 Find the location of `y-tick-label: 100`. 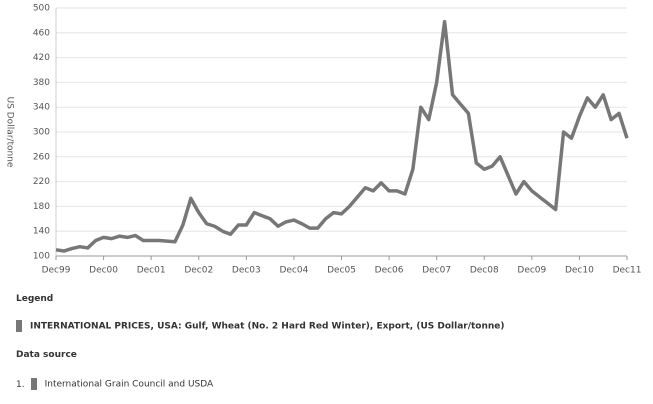

y-tick-label: 100 is located at coordinates (41, 257).